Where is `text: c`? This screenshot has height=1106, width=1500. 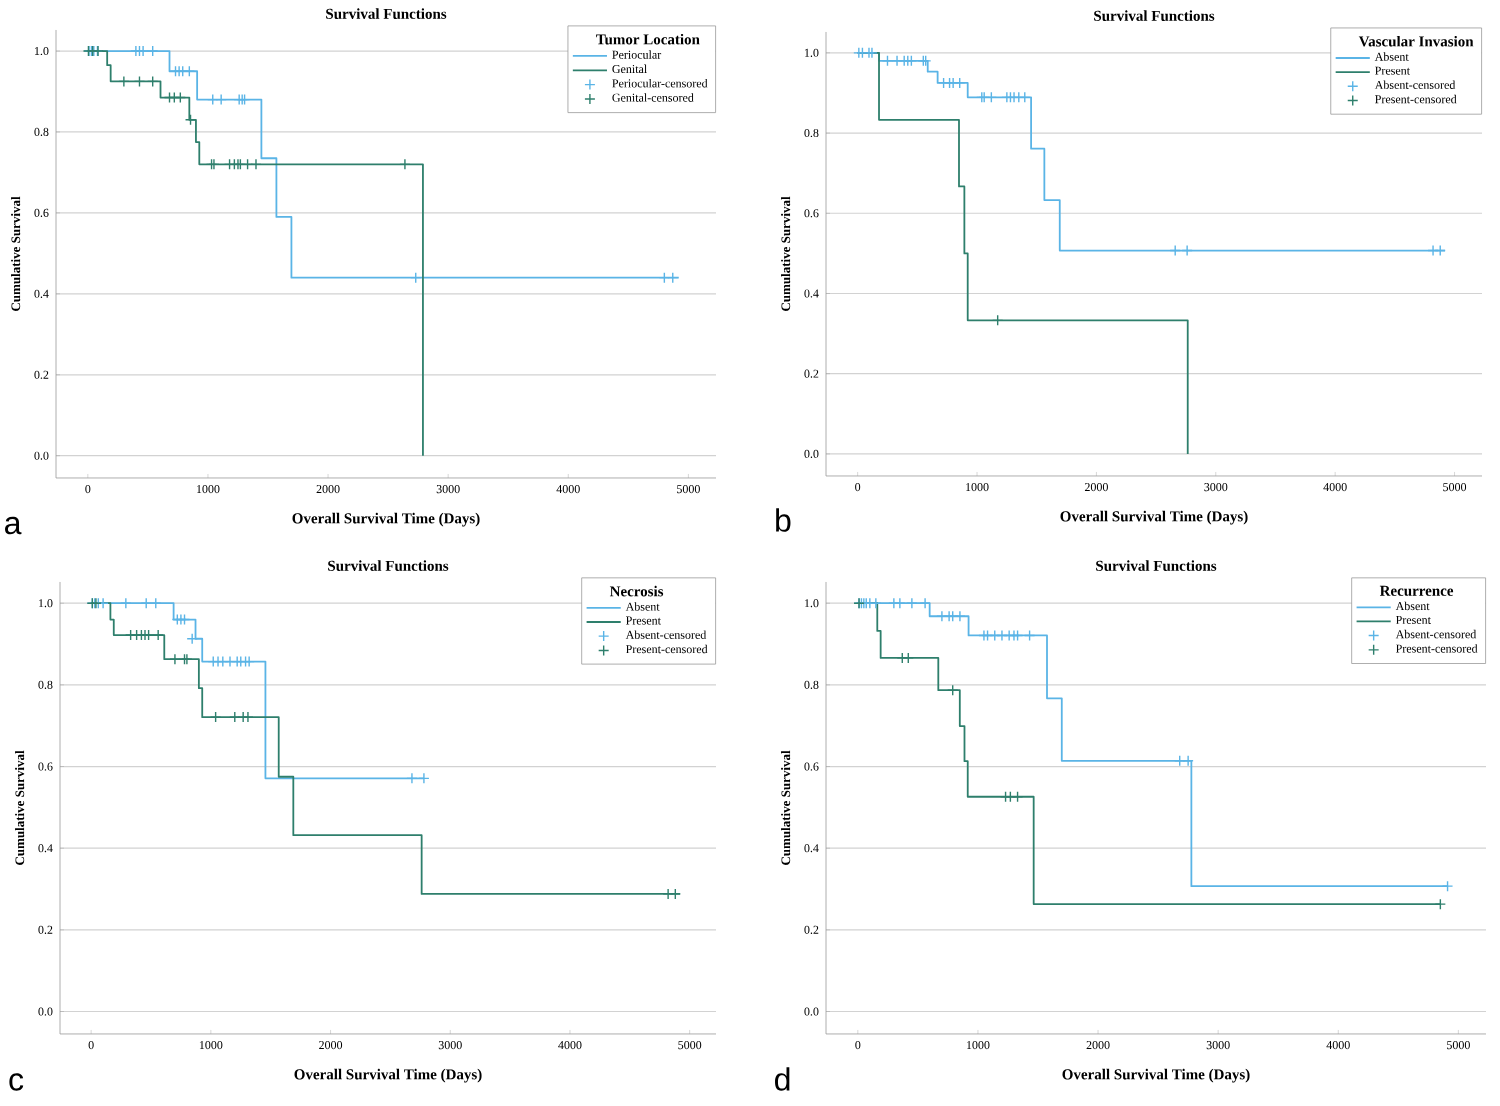
text: c is located at coordinates (16, 1082).